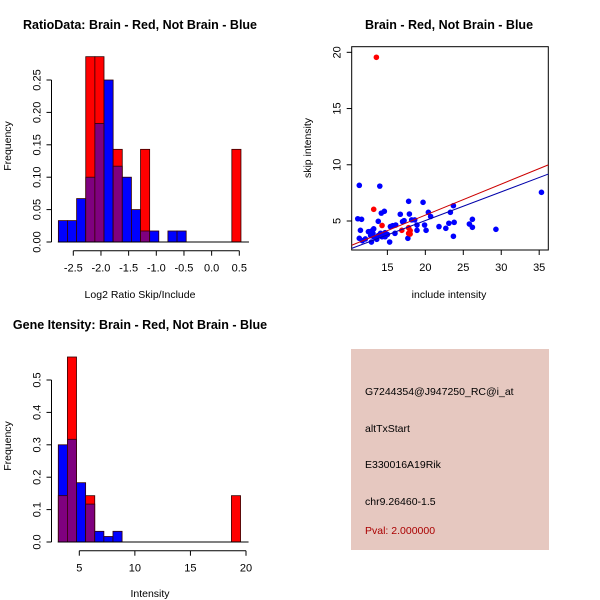 The height and width of the screenshot is (600, 600). I want to click on y-tick-label: 0.05, so click(38, 209).